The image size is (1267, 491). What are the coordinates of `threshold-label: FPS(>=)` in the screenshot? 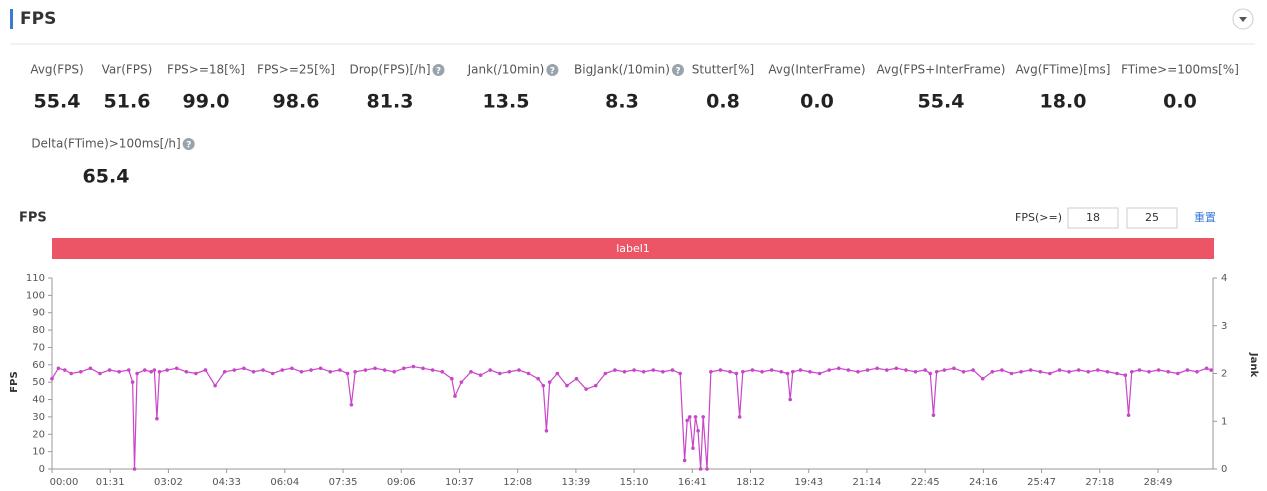 It's located at (1038, 217).